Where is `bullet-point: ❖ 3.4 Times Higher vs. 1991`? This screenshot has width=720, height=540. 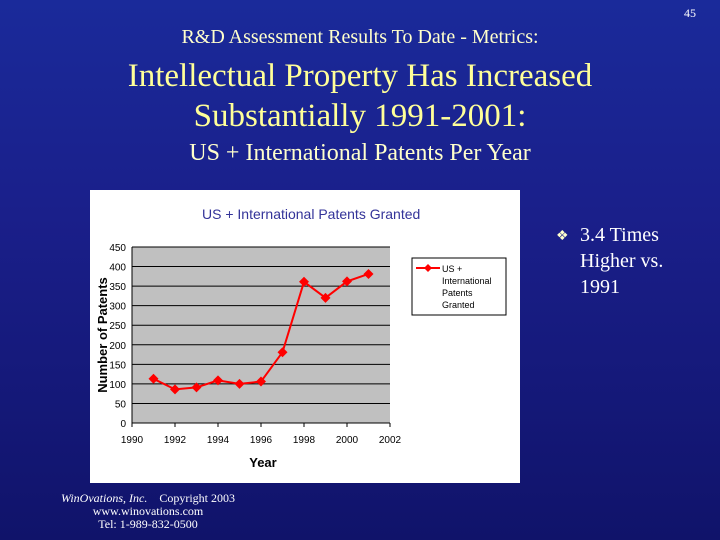 bullet-point: ❖ 3.4 Times Higher vs. 1991 is located at coordinates (628, 261).